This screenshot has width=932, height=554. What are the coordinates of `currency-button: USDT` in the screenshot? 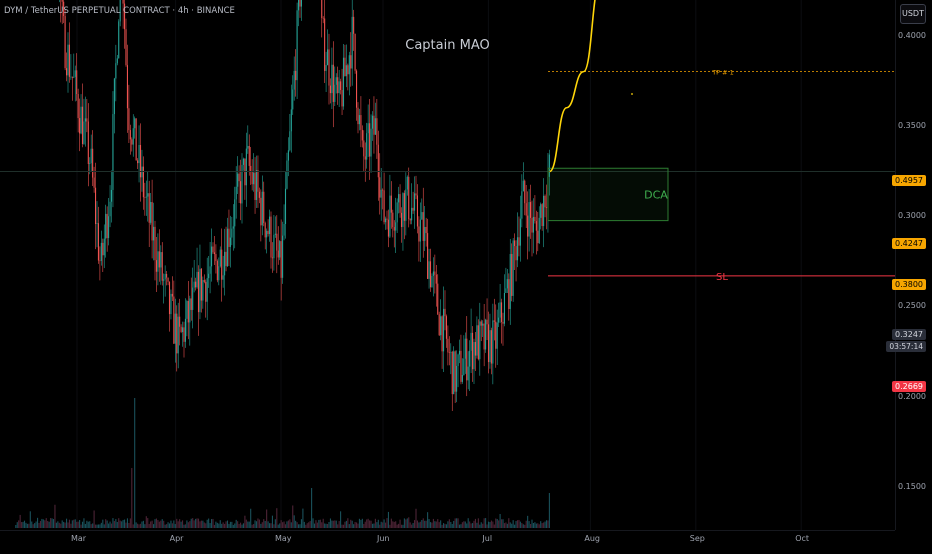 It's located at (913, 14).